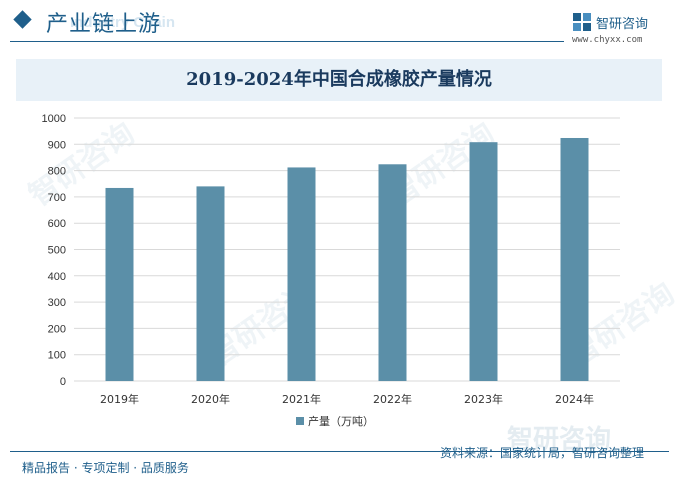  I want to click on y-tick-label: 500, so click(57, 251).